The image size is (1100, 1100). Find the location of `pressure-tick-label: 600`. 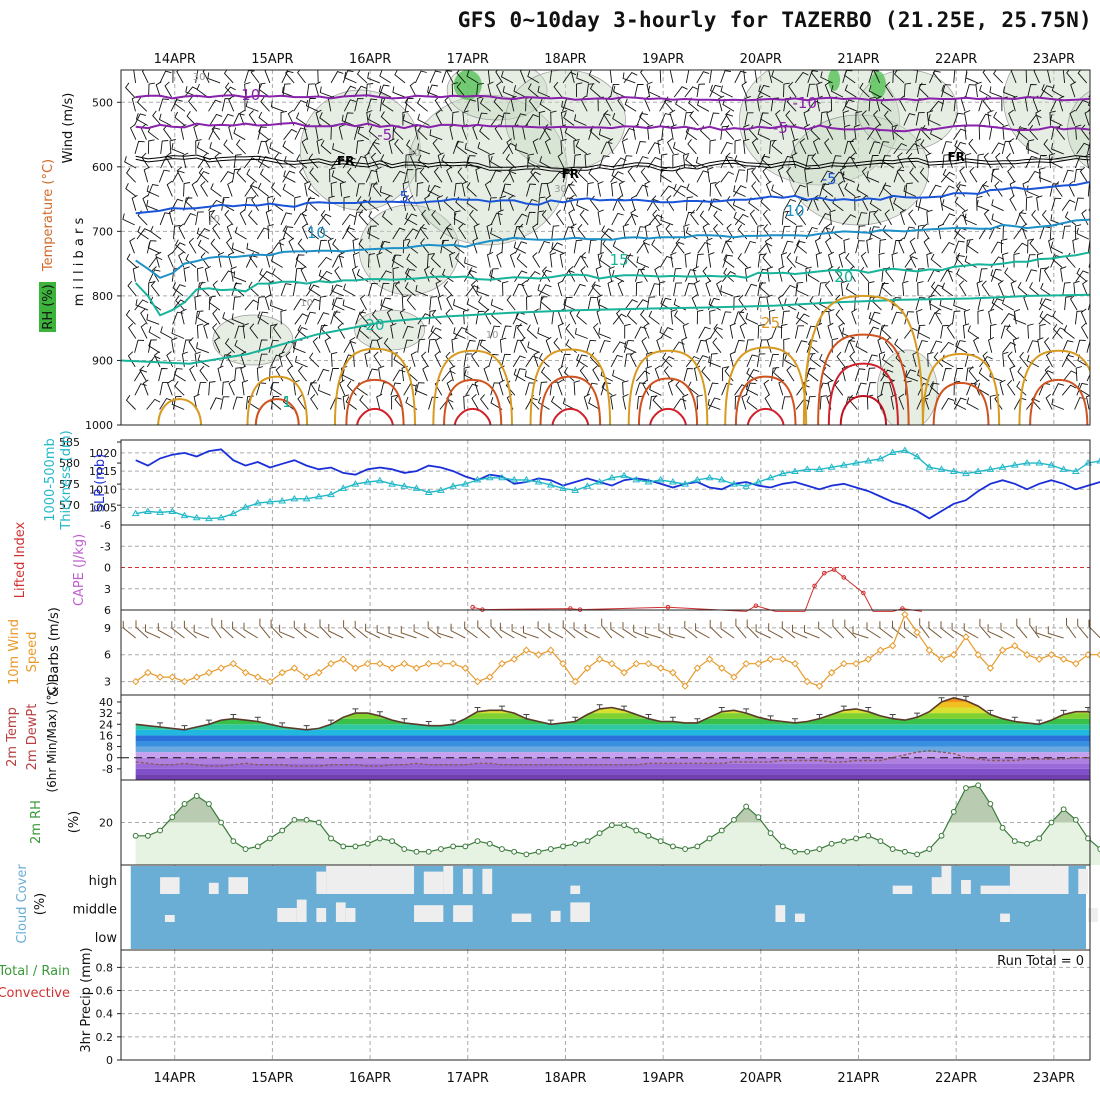

pressure-tick-label: 600 is located at coordinates (102, 167).